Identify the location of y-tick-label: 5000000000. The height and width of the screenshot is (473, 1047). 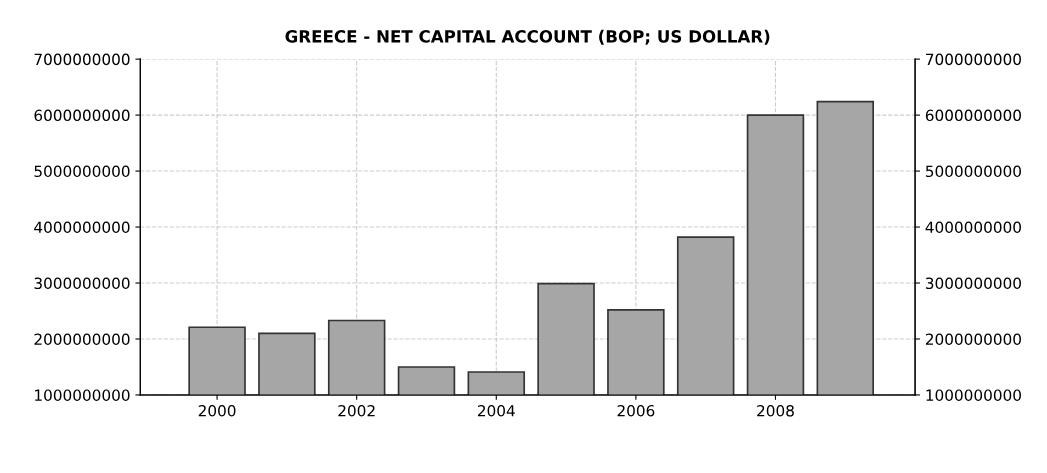
(82, 171).